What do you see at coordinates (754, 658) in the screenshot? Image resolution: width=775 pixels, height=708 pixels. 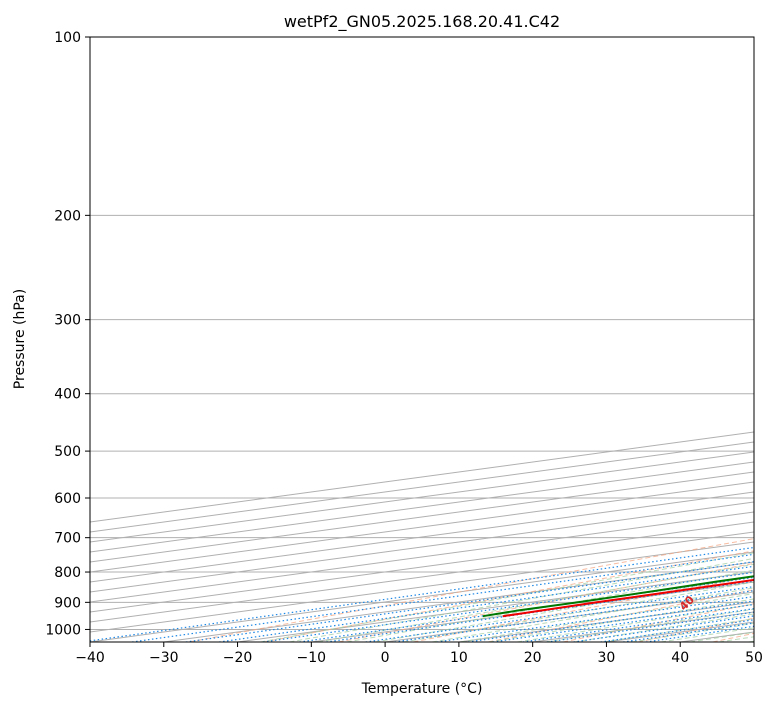 I see `x-tick-label: 50` at bounding box center [754, 658].